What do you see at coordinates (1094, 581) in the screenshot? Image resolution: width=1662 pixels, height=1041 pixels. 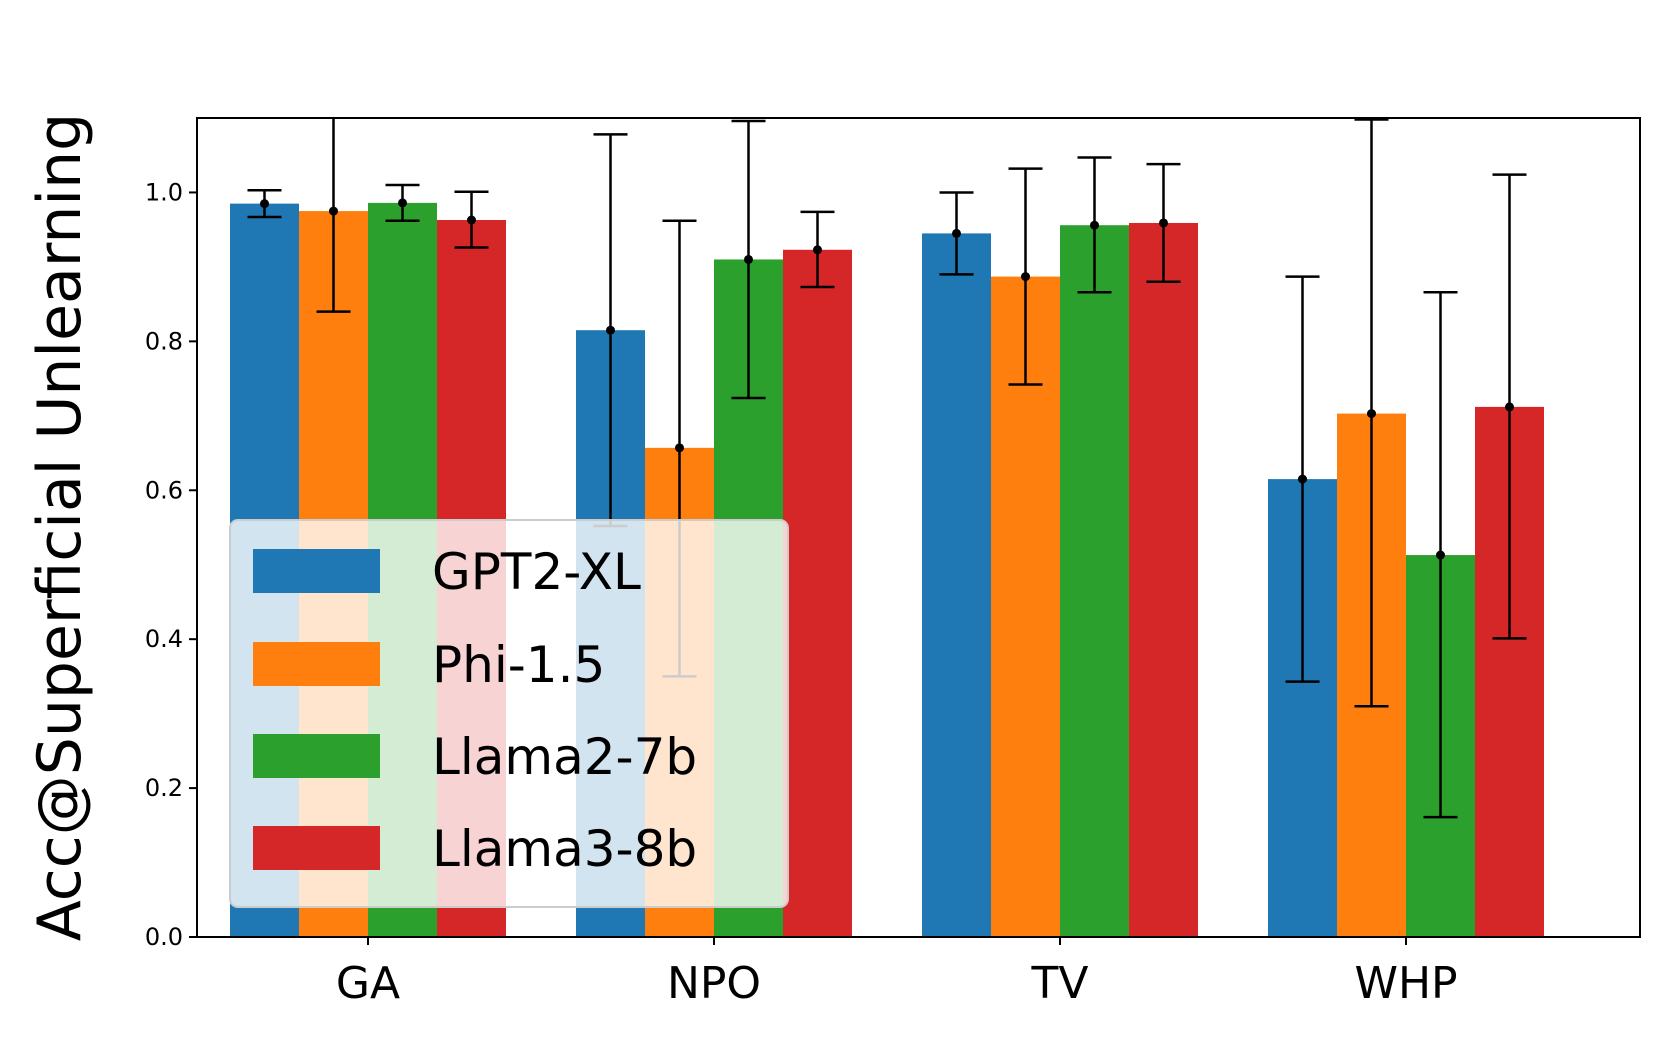 I see `bar-llama2-7b-tv` at bounding box center [1094, 581].